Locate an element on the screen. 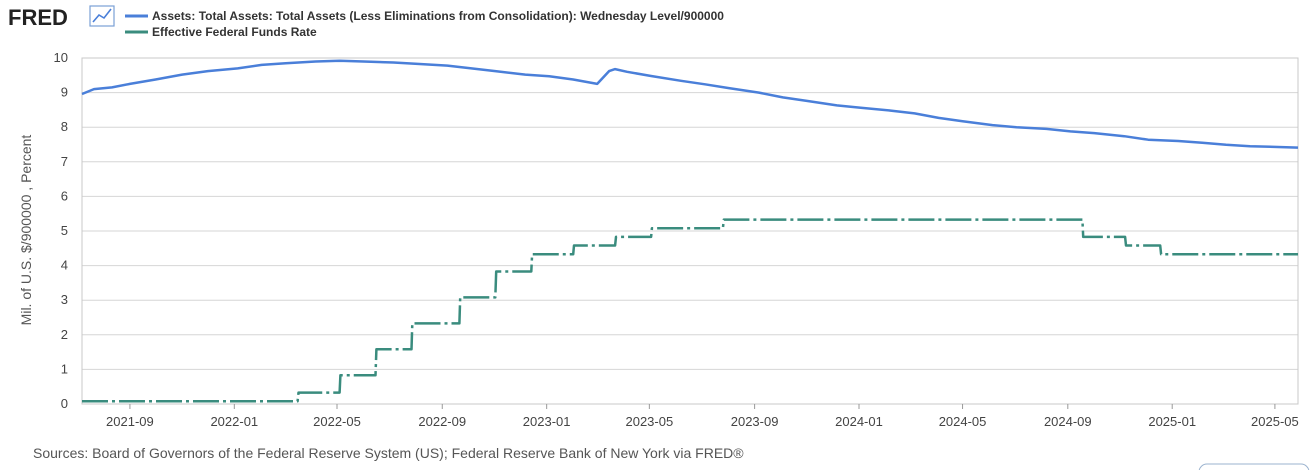 This screenshot has height=470, width=1312. x-tick-label: 2023-05 is located at coordinates (649, 421).